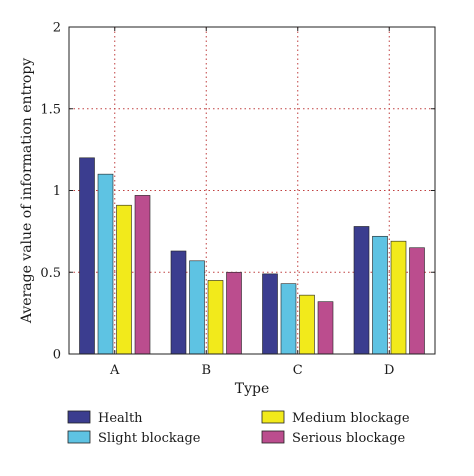  What do you see at coordinates (273, 437) in the screenshot?
I see `legend-swatch-serious-blockage` at bounding box center [273, 437].